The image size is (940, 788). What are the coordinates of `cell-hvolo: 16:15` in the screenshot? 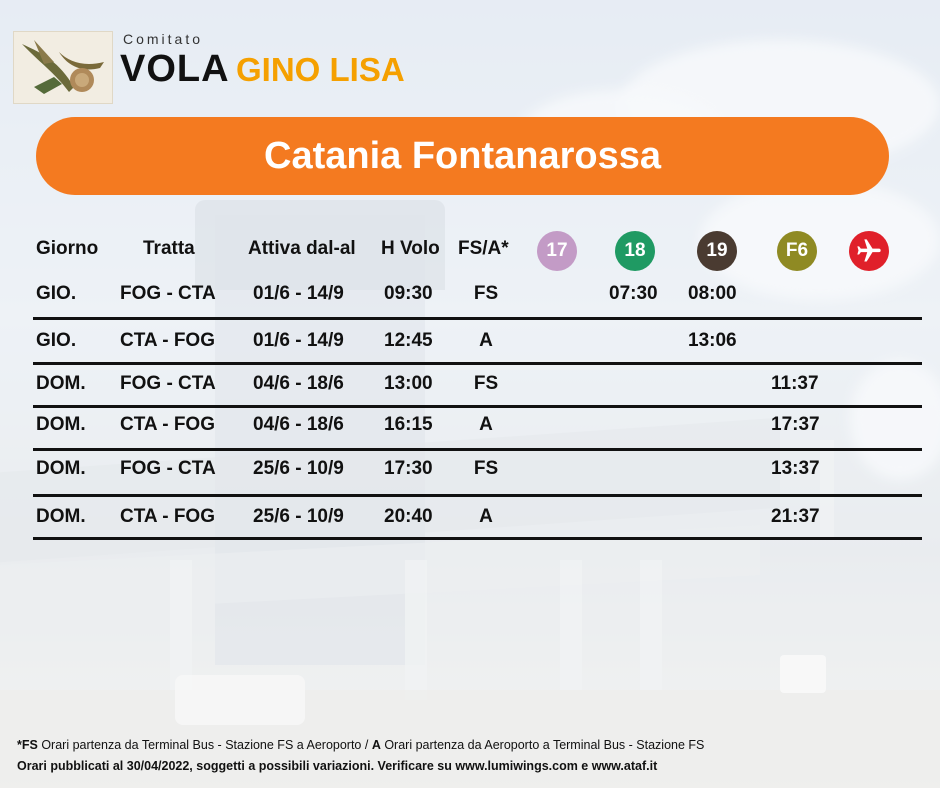 It's located at (408, 424).